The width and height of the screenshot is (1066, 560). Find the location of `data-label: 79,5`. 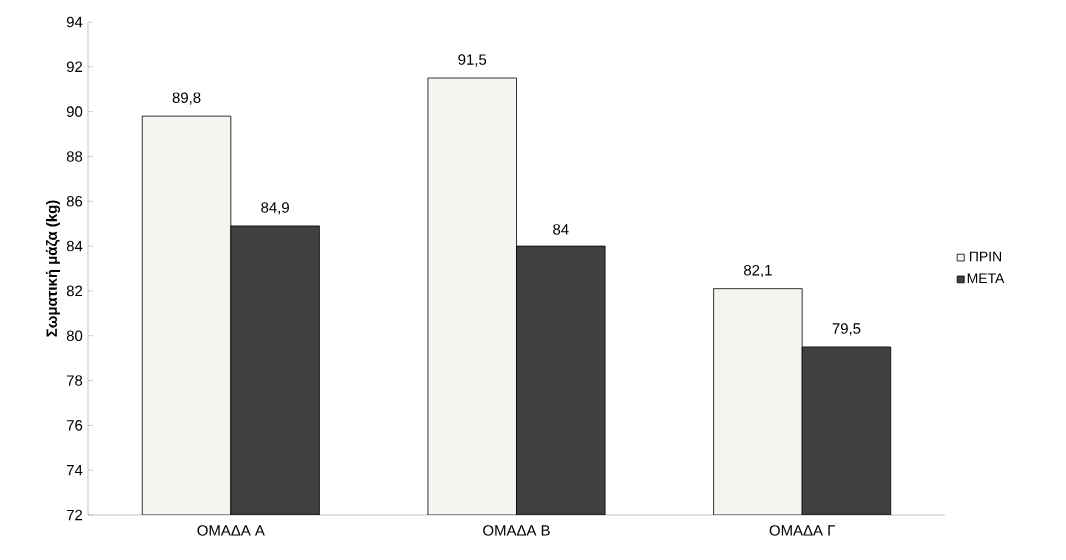

data-label: 79,5 is located at coordinates (846, 329).